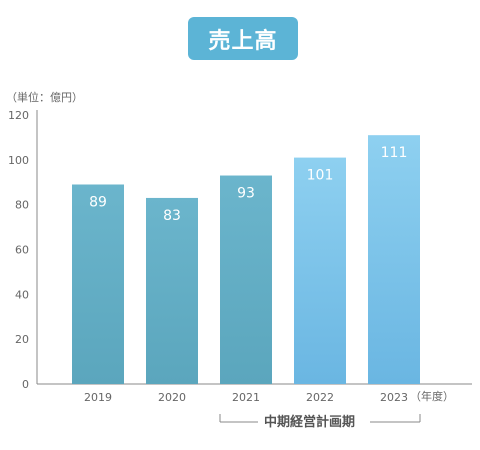 The image size is (480, 450). What do you see at coordinates (18, 160) in the screenshot?
I see `y-tick-label: 100` at bounding box center [18, 160].